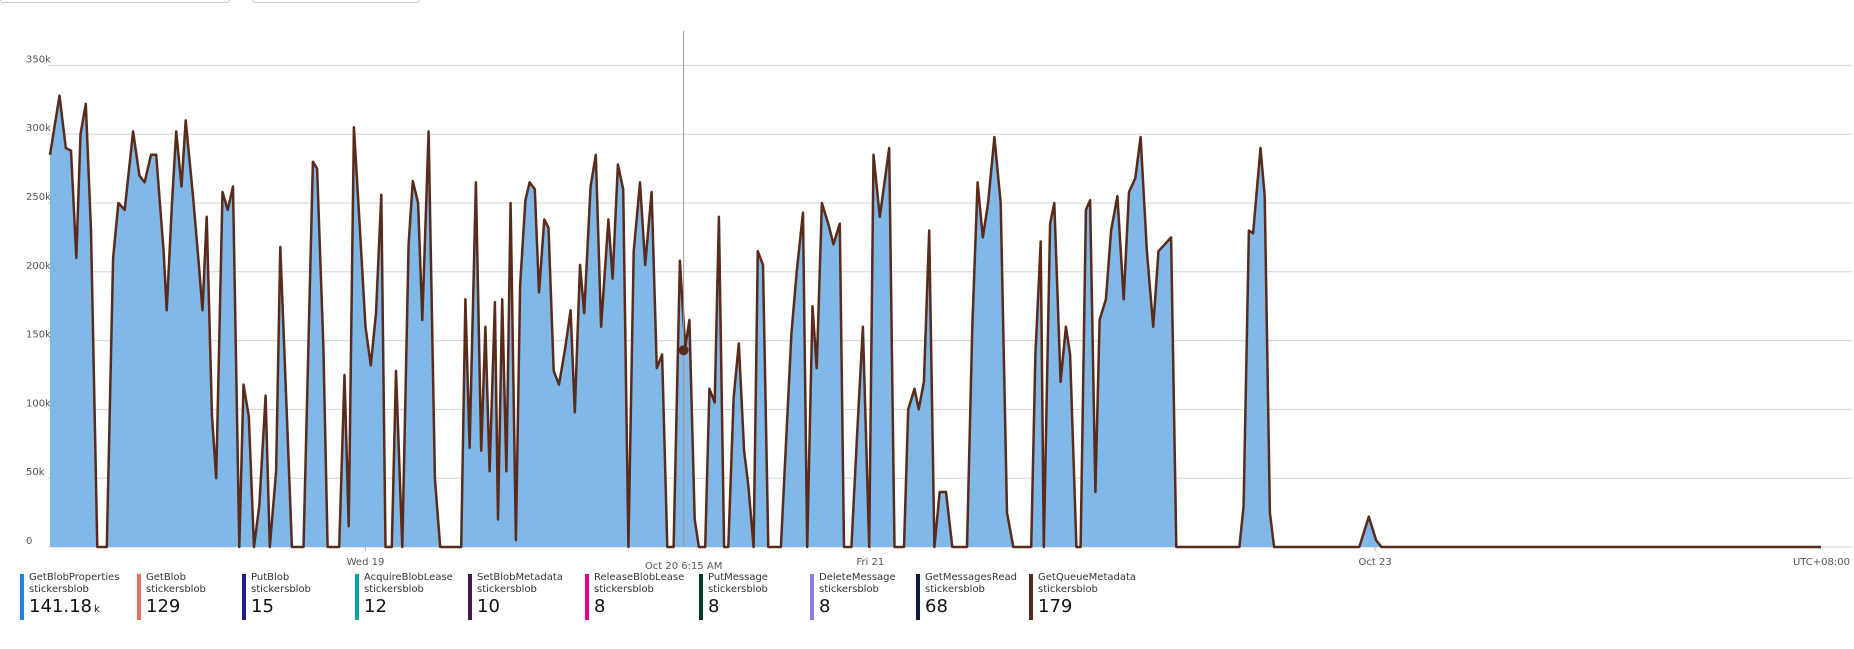  I want to click on y-tick-label: 150k, so click(38, 335).